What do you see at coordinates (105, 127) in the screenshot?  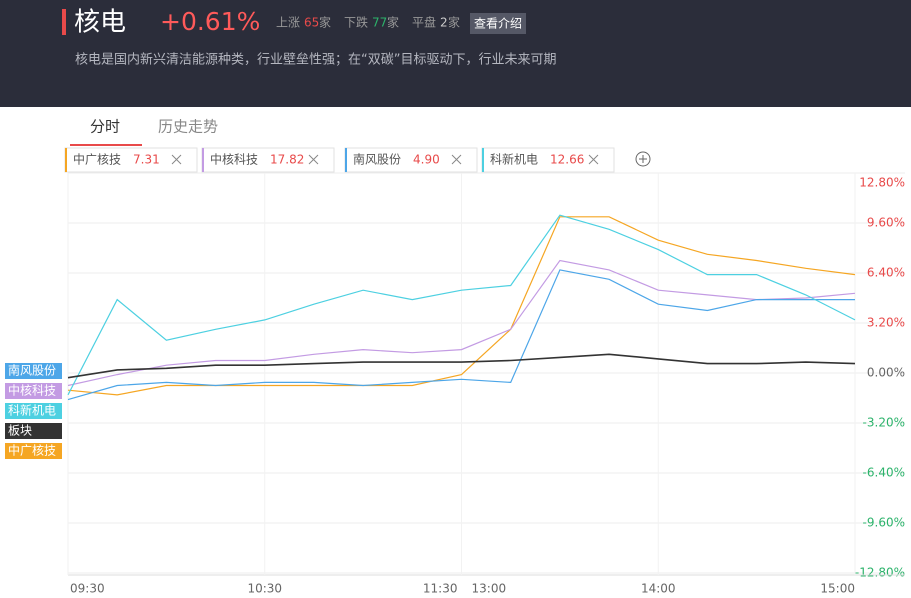 I see `tab-active: 分时` at bounding box center [105, 127].